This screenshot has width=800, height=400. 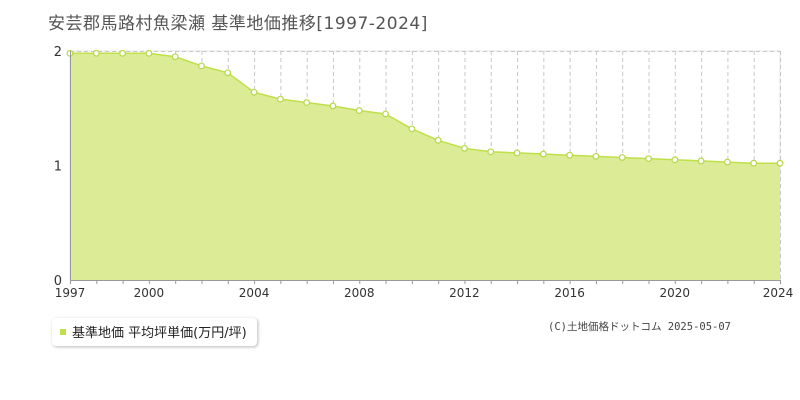 What do you see at coordinates (149, 293) in the screenshot?
I see `x-tick-label: 2000` at bounding box center [149, 293].